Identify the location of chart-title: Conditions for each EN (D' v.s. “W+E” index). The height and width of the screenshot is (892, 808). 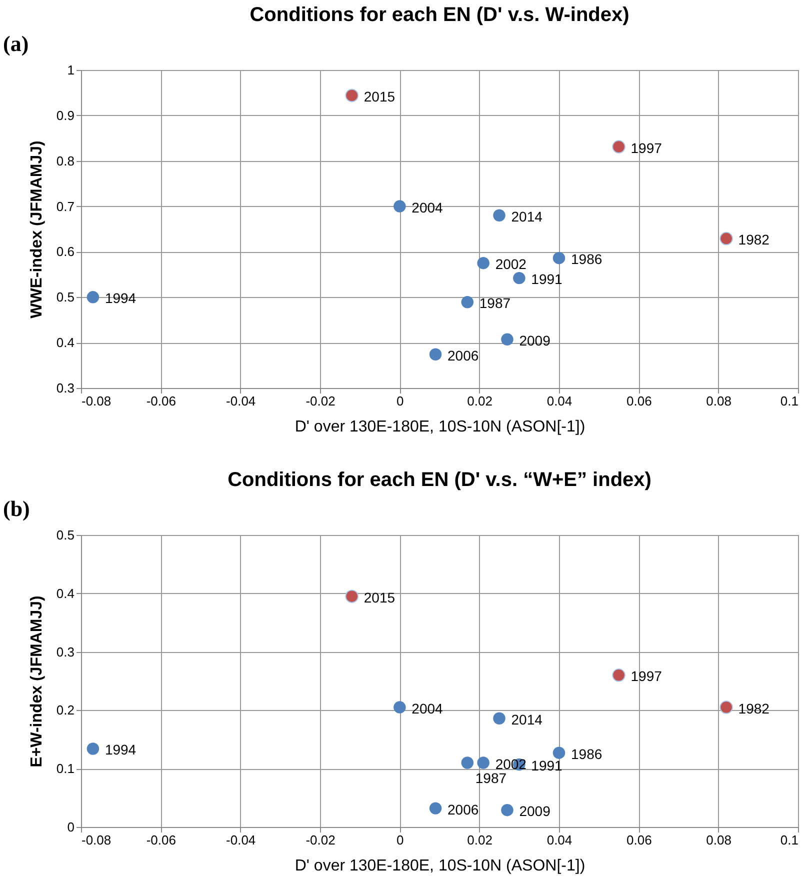
(440, 480).